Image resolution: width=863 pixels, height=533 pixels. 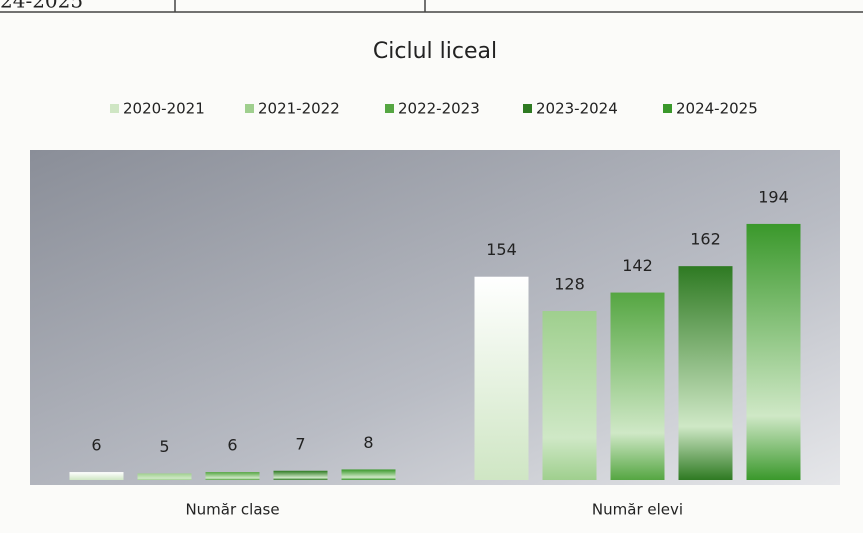 I want to click on legend-label: 2023-2024, so click(x=577, y=109).